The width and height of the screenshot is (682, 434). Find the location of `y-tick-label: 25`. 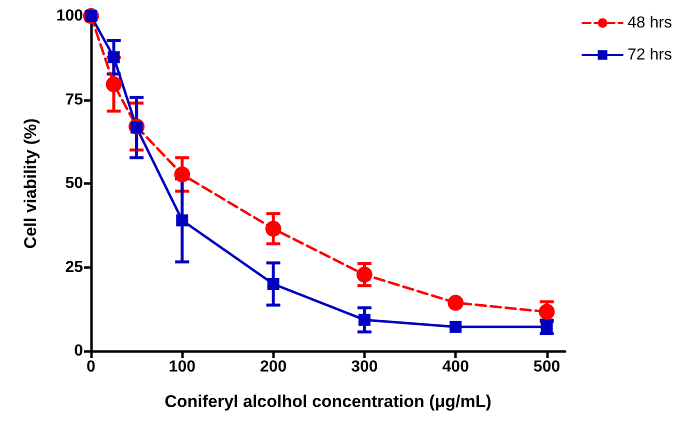

y-tick-label: 25 is located at coordinates (74, 267).